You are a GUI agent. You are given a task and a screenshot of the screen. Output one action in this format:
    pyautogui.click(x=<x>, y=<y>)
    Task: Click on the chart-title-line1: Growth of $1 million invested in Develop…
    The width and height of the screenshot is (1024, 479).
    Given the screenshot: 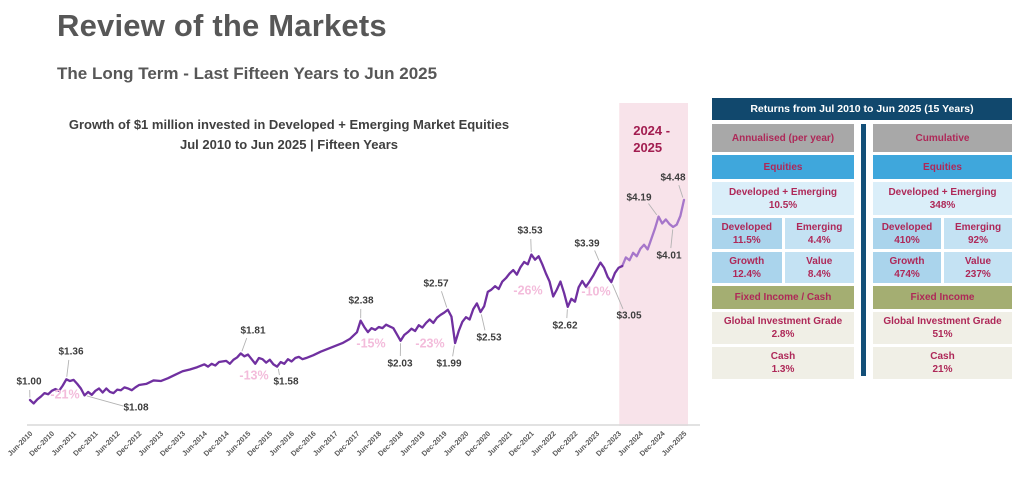 What is the action you would take?
    pyautogui.click(x=289, y=124)
    